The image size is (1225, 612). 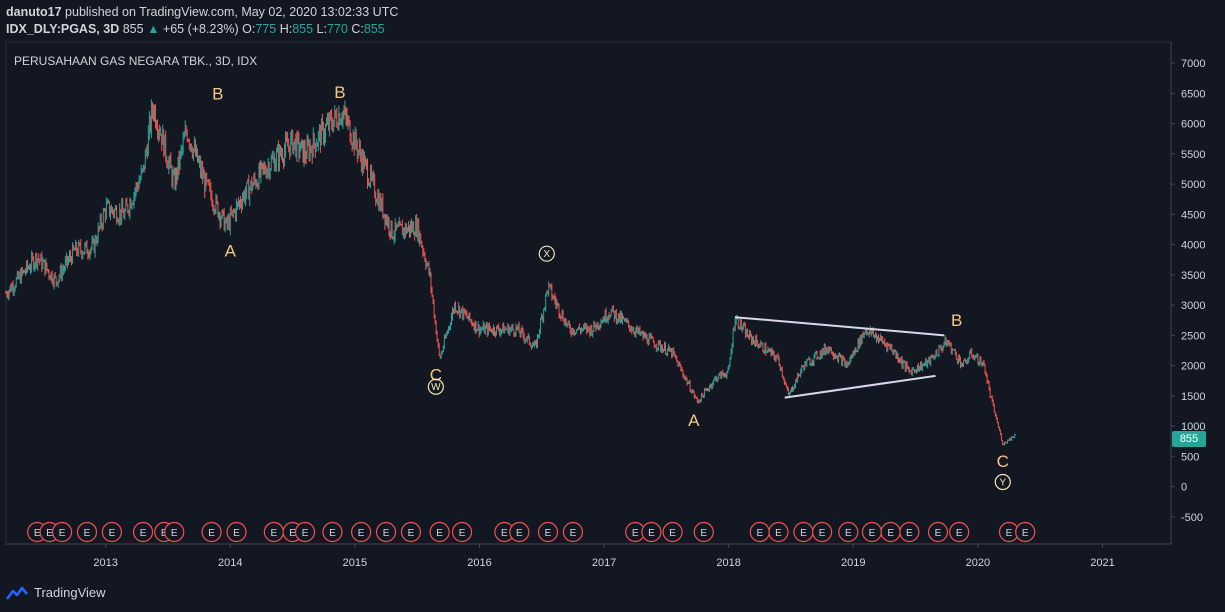 What do you see at coordinates (1193, 367) in the screenshot?
I see `y-tick-label: 2000` at bounding box center [1193, 367].